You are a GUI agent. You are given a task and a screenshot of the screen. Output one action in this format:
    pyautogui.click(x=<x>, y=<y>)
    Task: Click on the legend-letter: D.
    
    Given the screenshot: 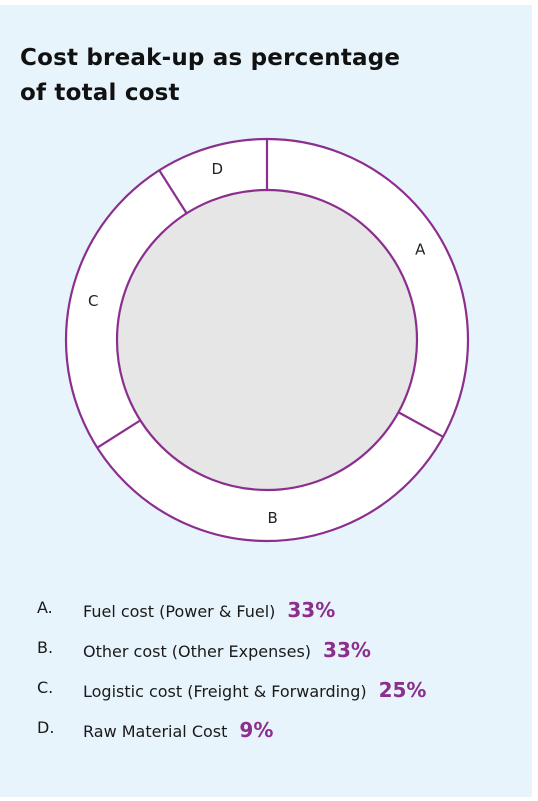 What is the action you would take?
    pyautogui.click(x=46, y=727)
    